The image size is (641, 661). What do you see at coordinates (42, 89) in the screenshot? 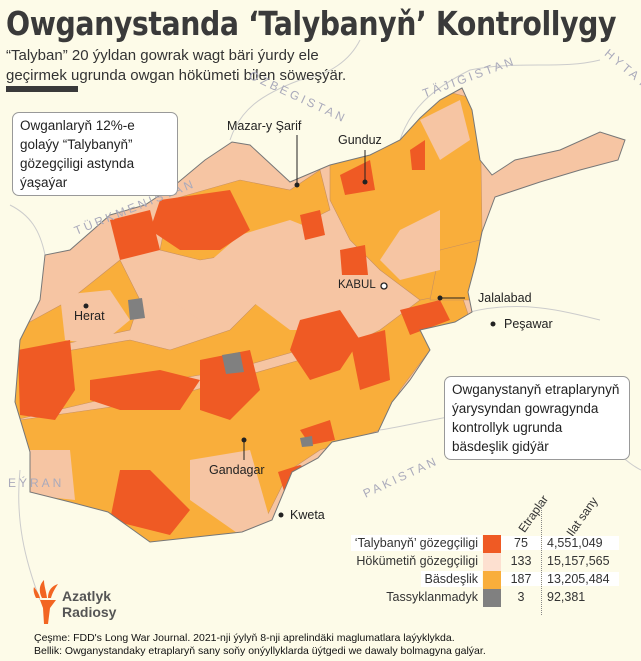
I see `title-underline` at bounding box center [42, 89].